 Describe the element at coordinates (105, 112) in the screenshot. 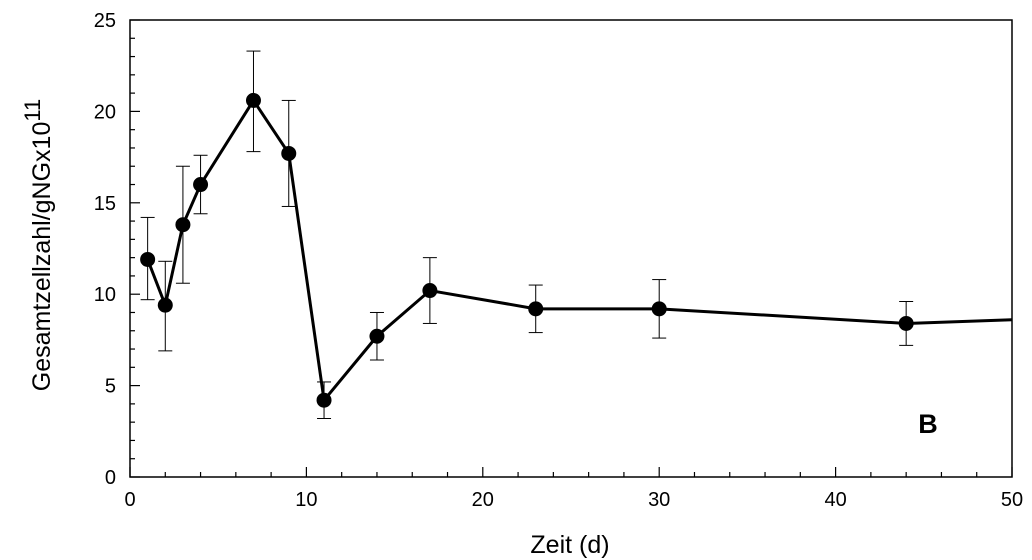

I see `y-tick-label: 20` at that location.